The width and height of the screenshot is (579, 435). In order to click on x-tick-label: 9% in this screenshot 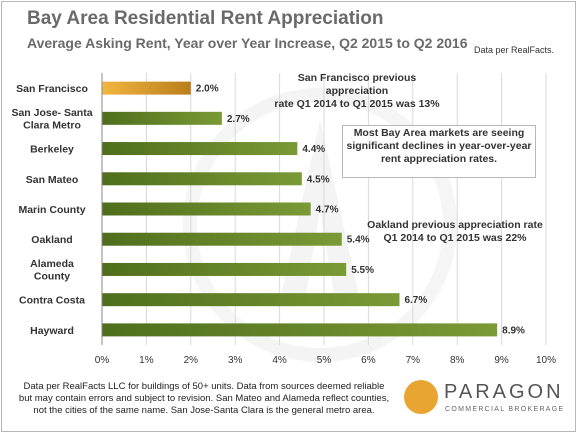, I will do `click(501, 360)`.